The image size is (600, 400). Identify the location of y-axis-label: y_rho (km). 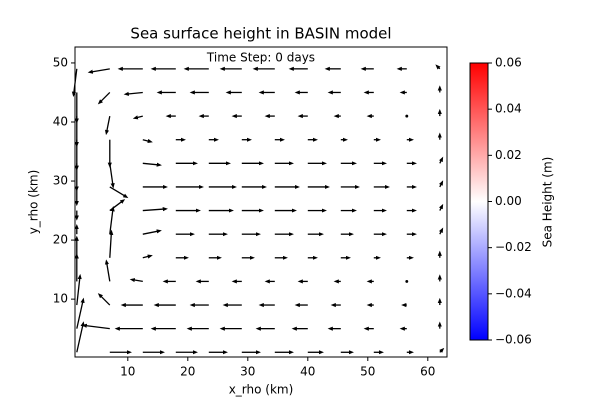
(34, 202).